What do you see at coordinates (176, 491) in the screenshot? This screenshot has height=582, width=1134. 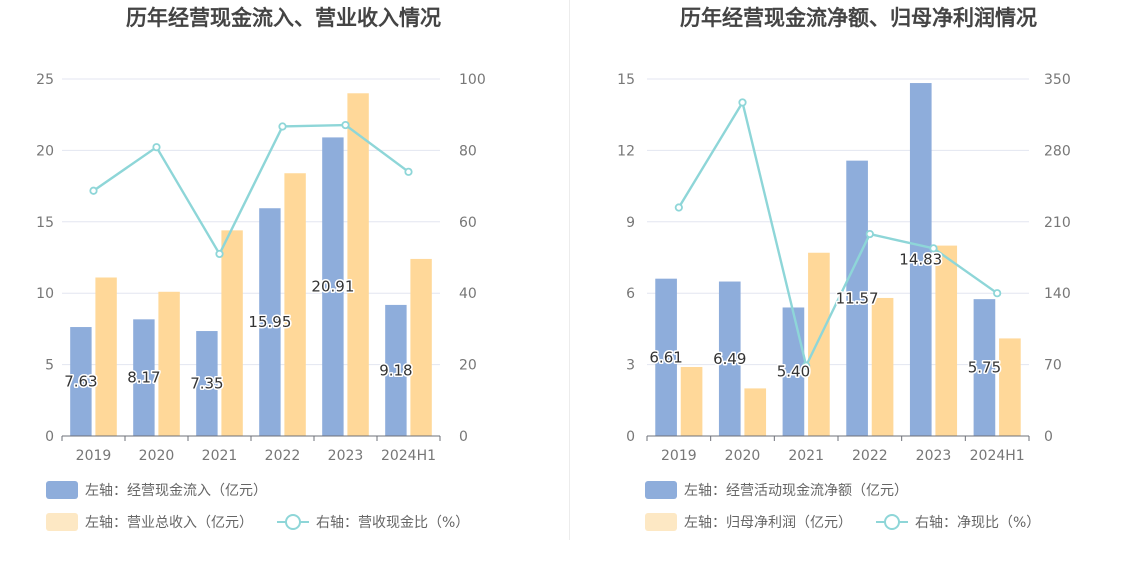 I see `legend-label: 左轴：经营现金流入（亿元）` at bounding box center [176, 491].